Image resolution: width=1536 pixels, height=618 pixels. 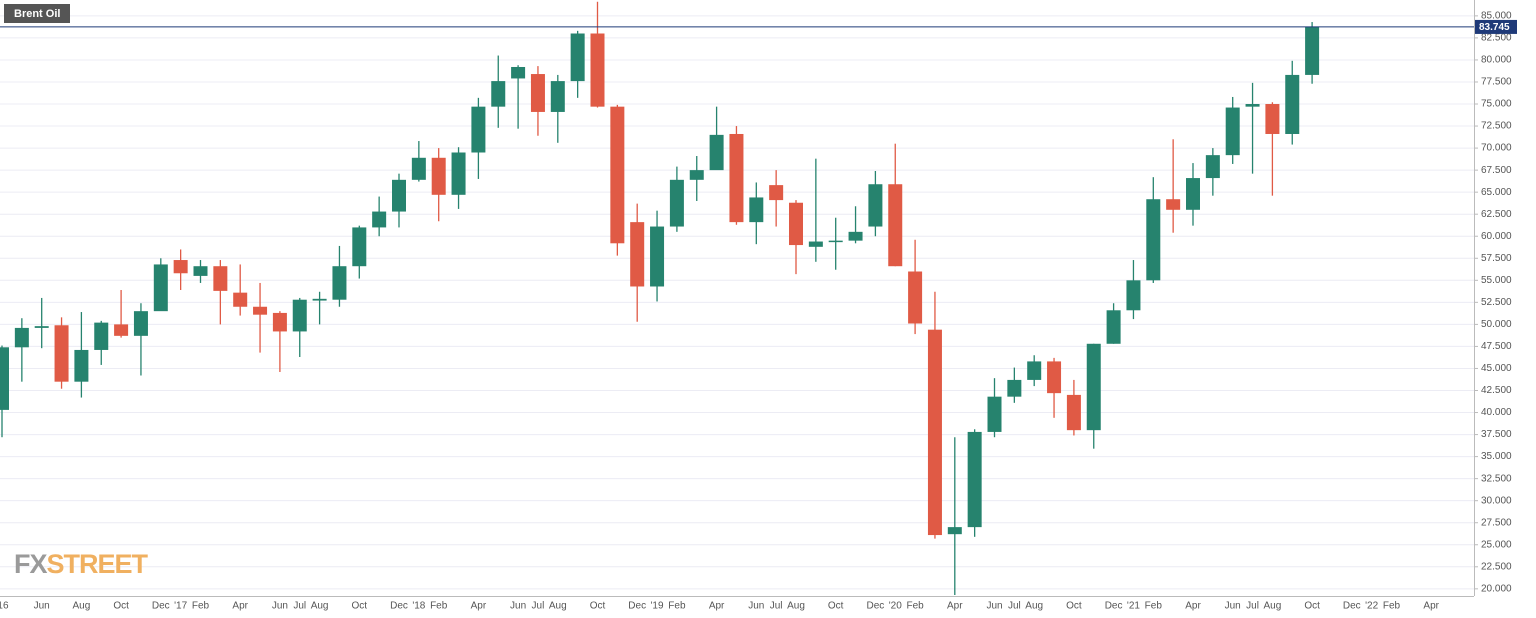 I want to click on x-tick-label: '17, so click(x=180, y=606).